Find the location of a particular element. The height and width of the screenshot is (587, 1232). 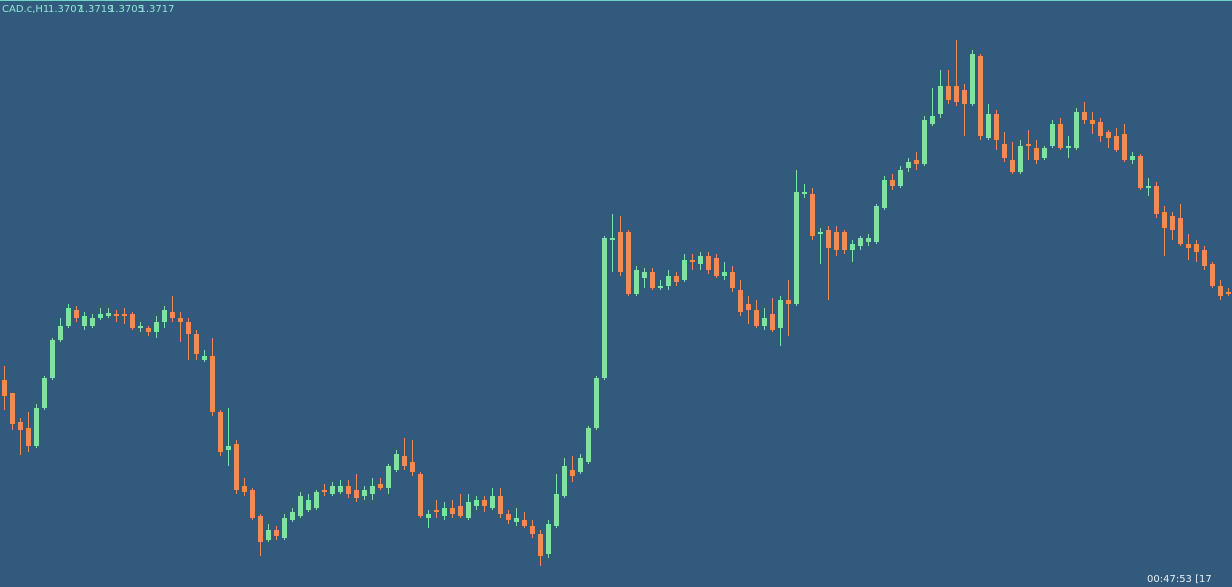

header-value: 1.3717 is located at coordinates (157, 9).